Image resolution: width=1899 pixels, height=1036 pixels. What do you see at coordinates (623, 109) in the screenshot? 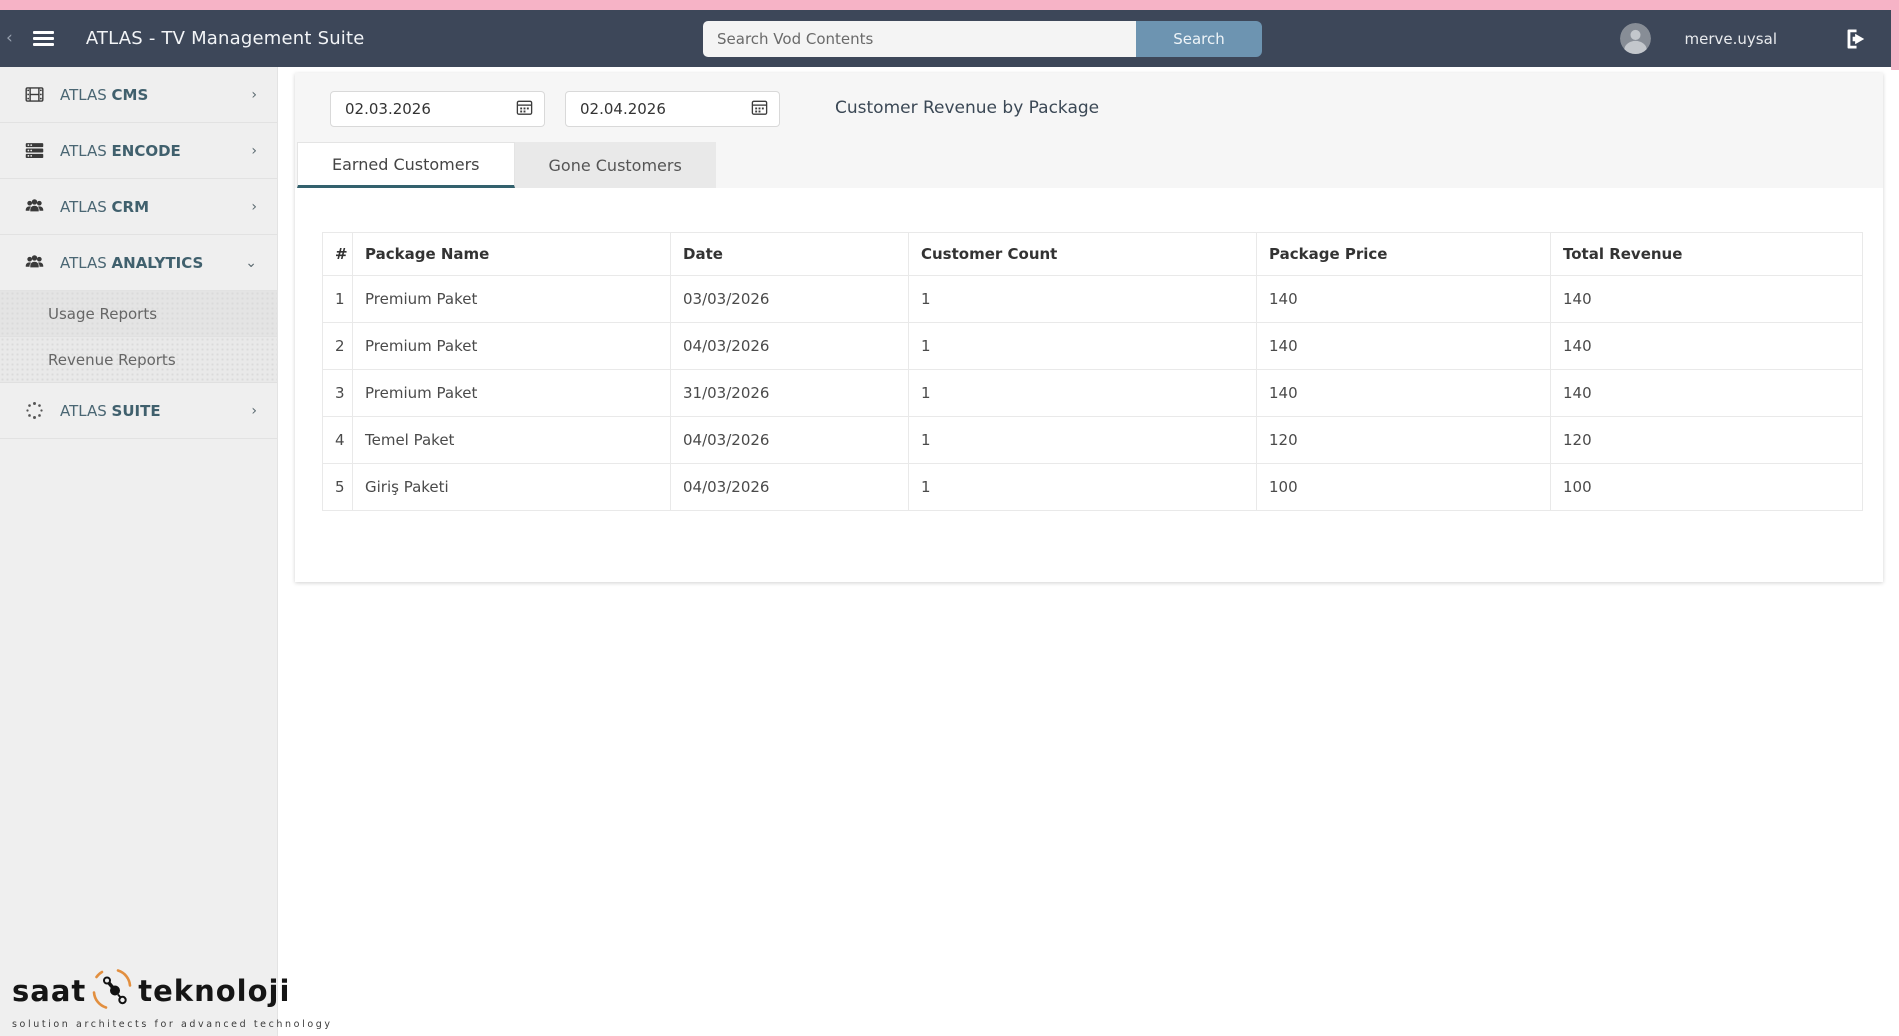
I see `date-to-value: 02.04.2026` at bounding box center [623, 109].